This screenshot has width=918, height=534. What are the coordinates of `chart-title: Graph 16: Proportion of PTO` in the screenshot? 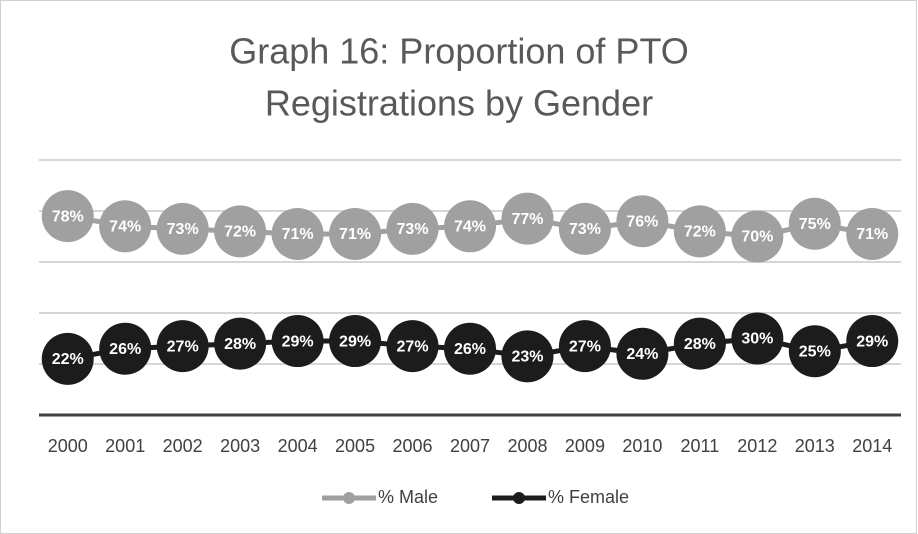 It's located at (459, 51).